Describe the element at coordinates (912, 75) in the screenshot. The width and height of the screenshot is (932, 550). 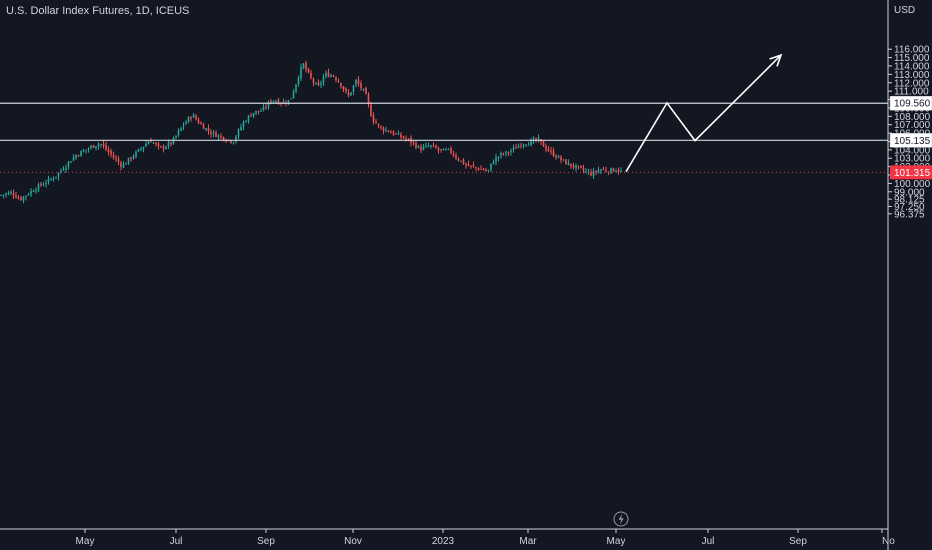
I see `y-tick-label: 113.000` at that location.